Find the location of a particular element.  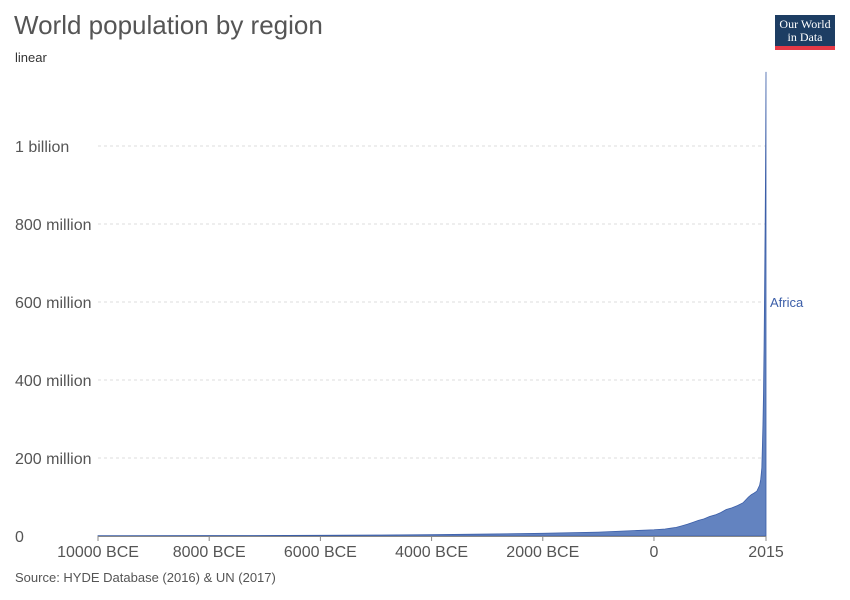

x-tick-label: 0 is located at coordinates (654, 552).